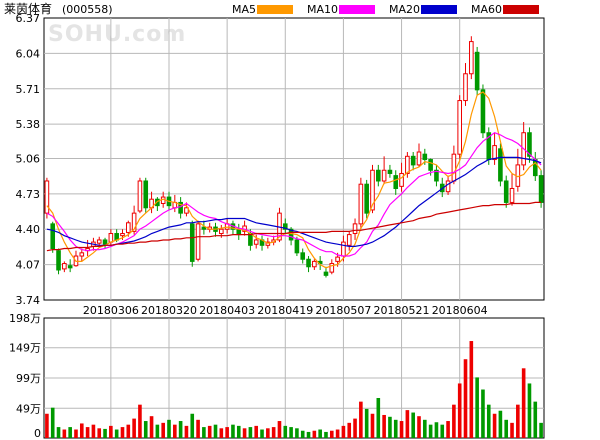 This screenshot has height=440, width=600. Describe the element at coordinates (28, 18) in the screenshot. I see `price-tick-label: 6.37` at that location.